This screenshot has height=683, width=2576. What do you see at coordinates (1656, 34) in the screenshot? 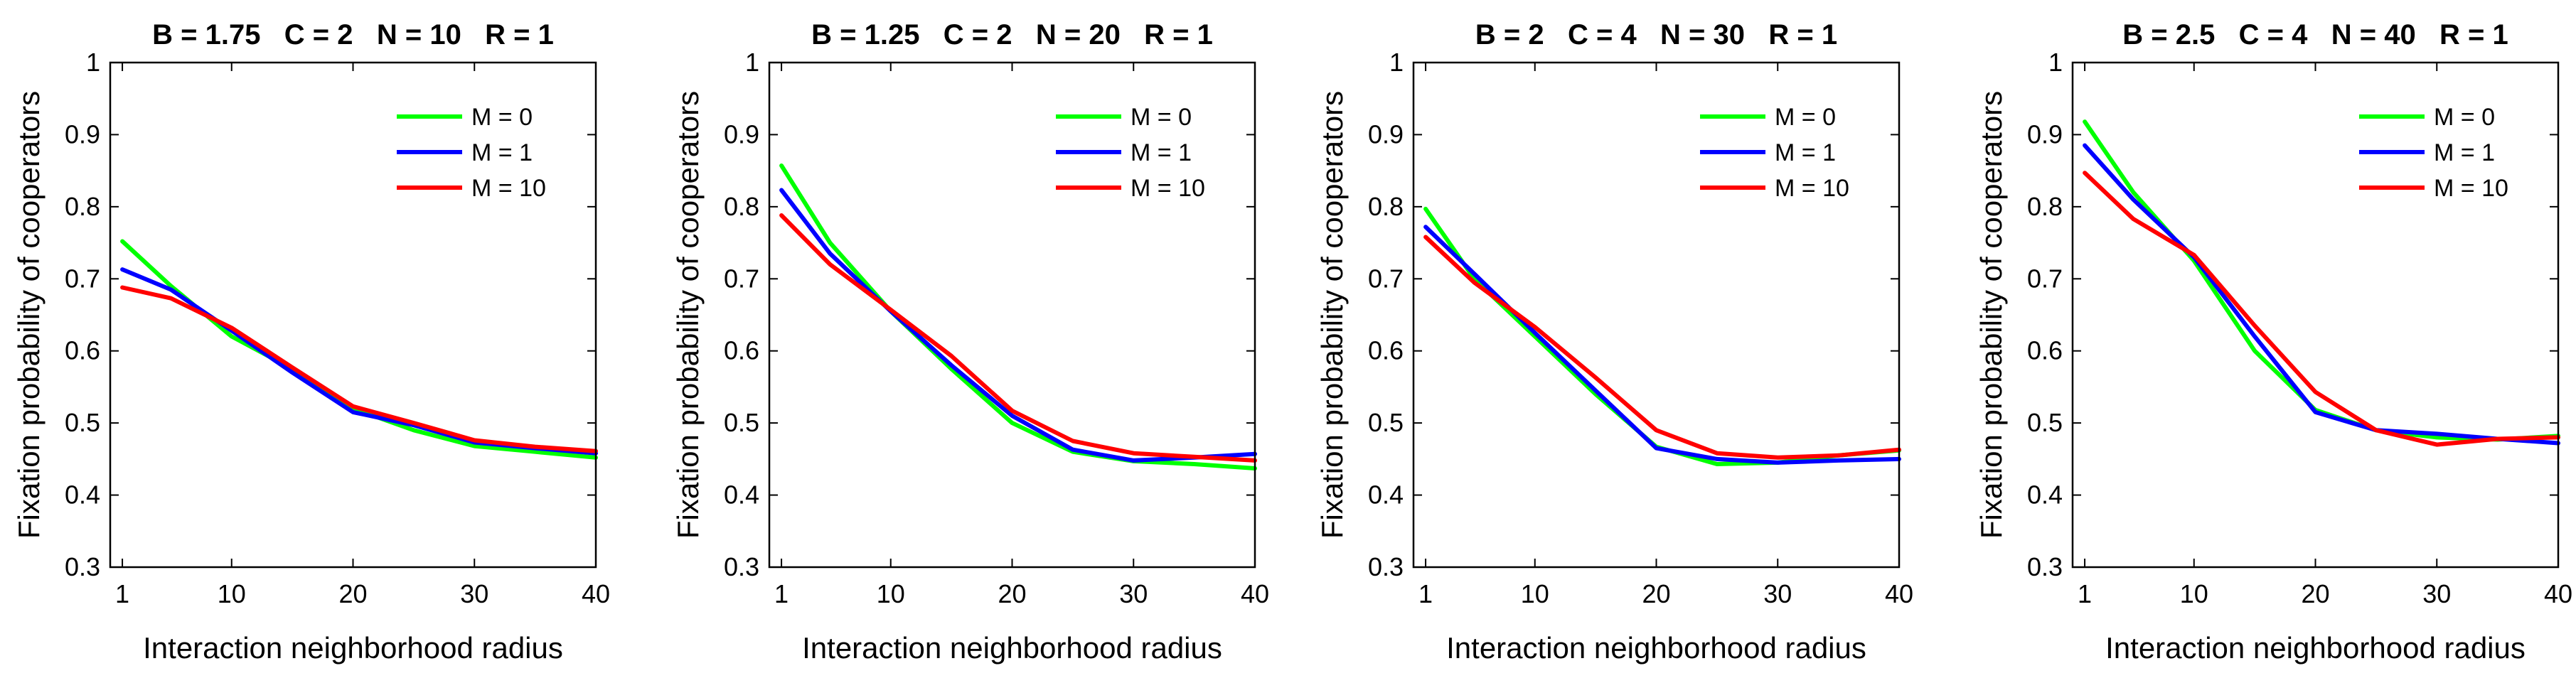
I see `chart-title: B = 2 C = 4 N = 30 R = 1` at bounding box center [1656, 34].